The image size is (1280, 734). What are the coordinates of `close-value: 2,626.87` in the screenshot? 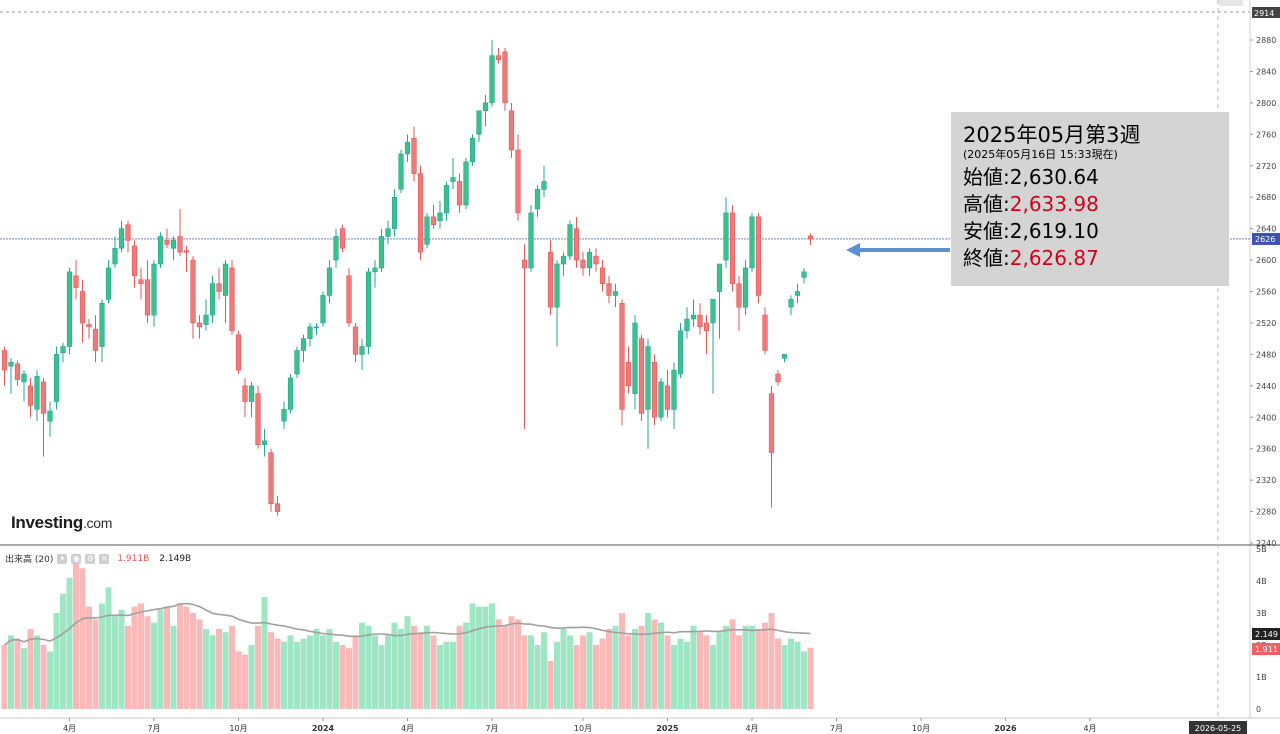 It's located at (1054, 258).